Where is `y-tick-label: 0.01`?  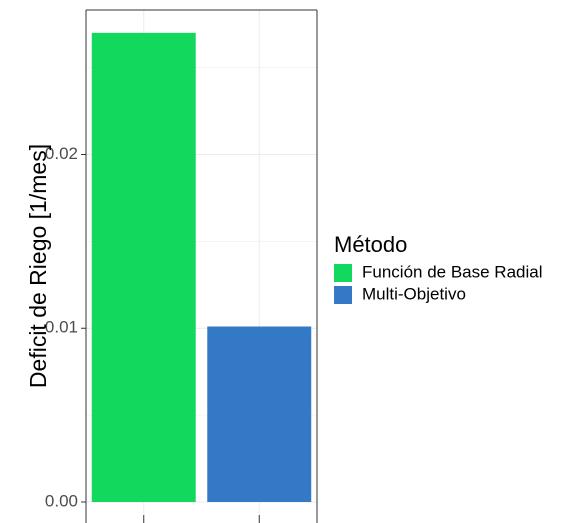
y-tick-label: 0.01 is located at coordinates (61, 327).